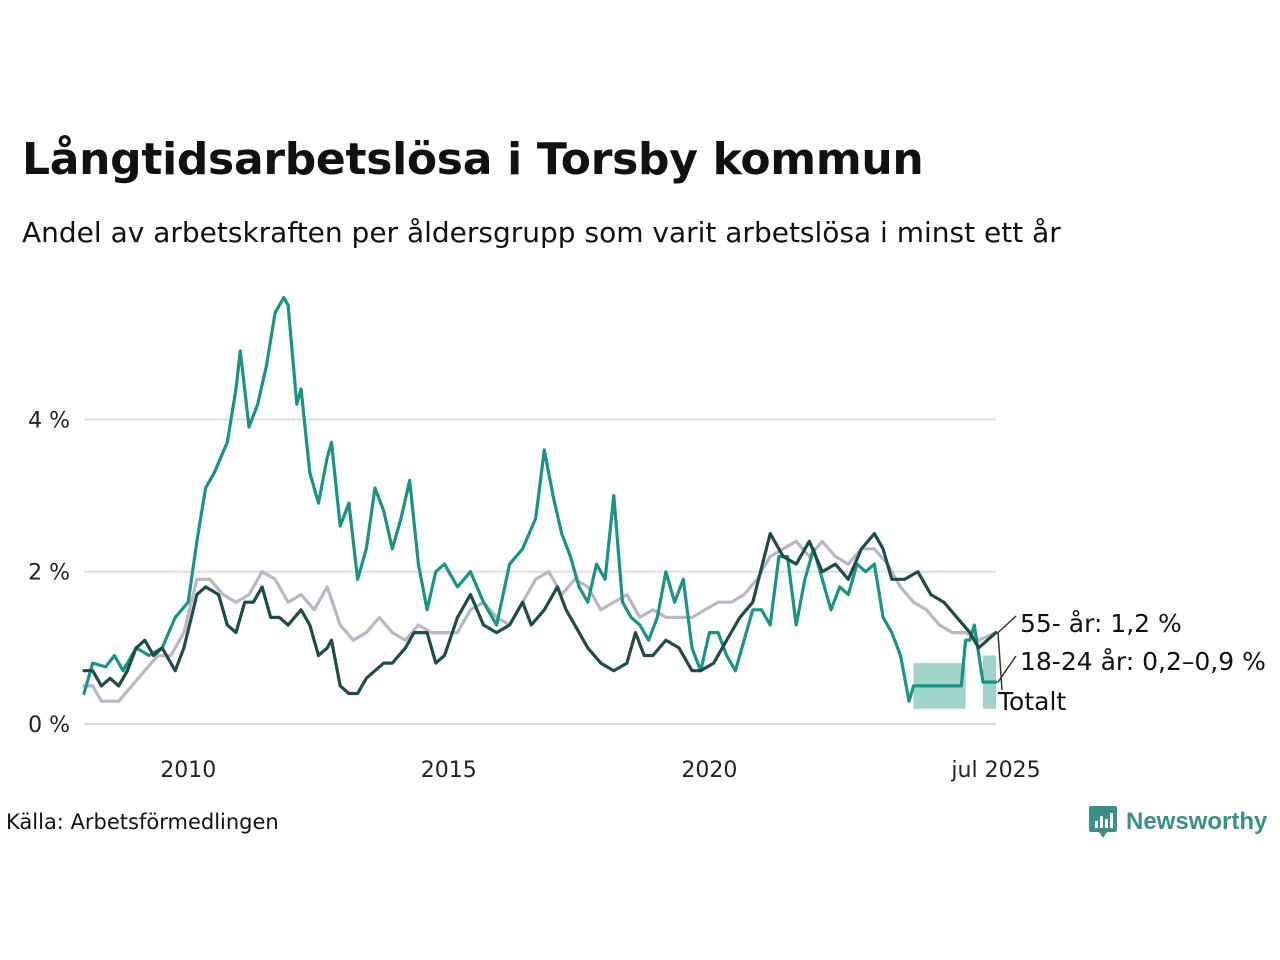  I want to click on series-end-labels: 55- år: 1,2 % 18-24 år: 0,2–0,9 % Totalt, so click(1131, 662).